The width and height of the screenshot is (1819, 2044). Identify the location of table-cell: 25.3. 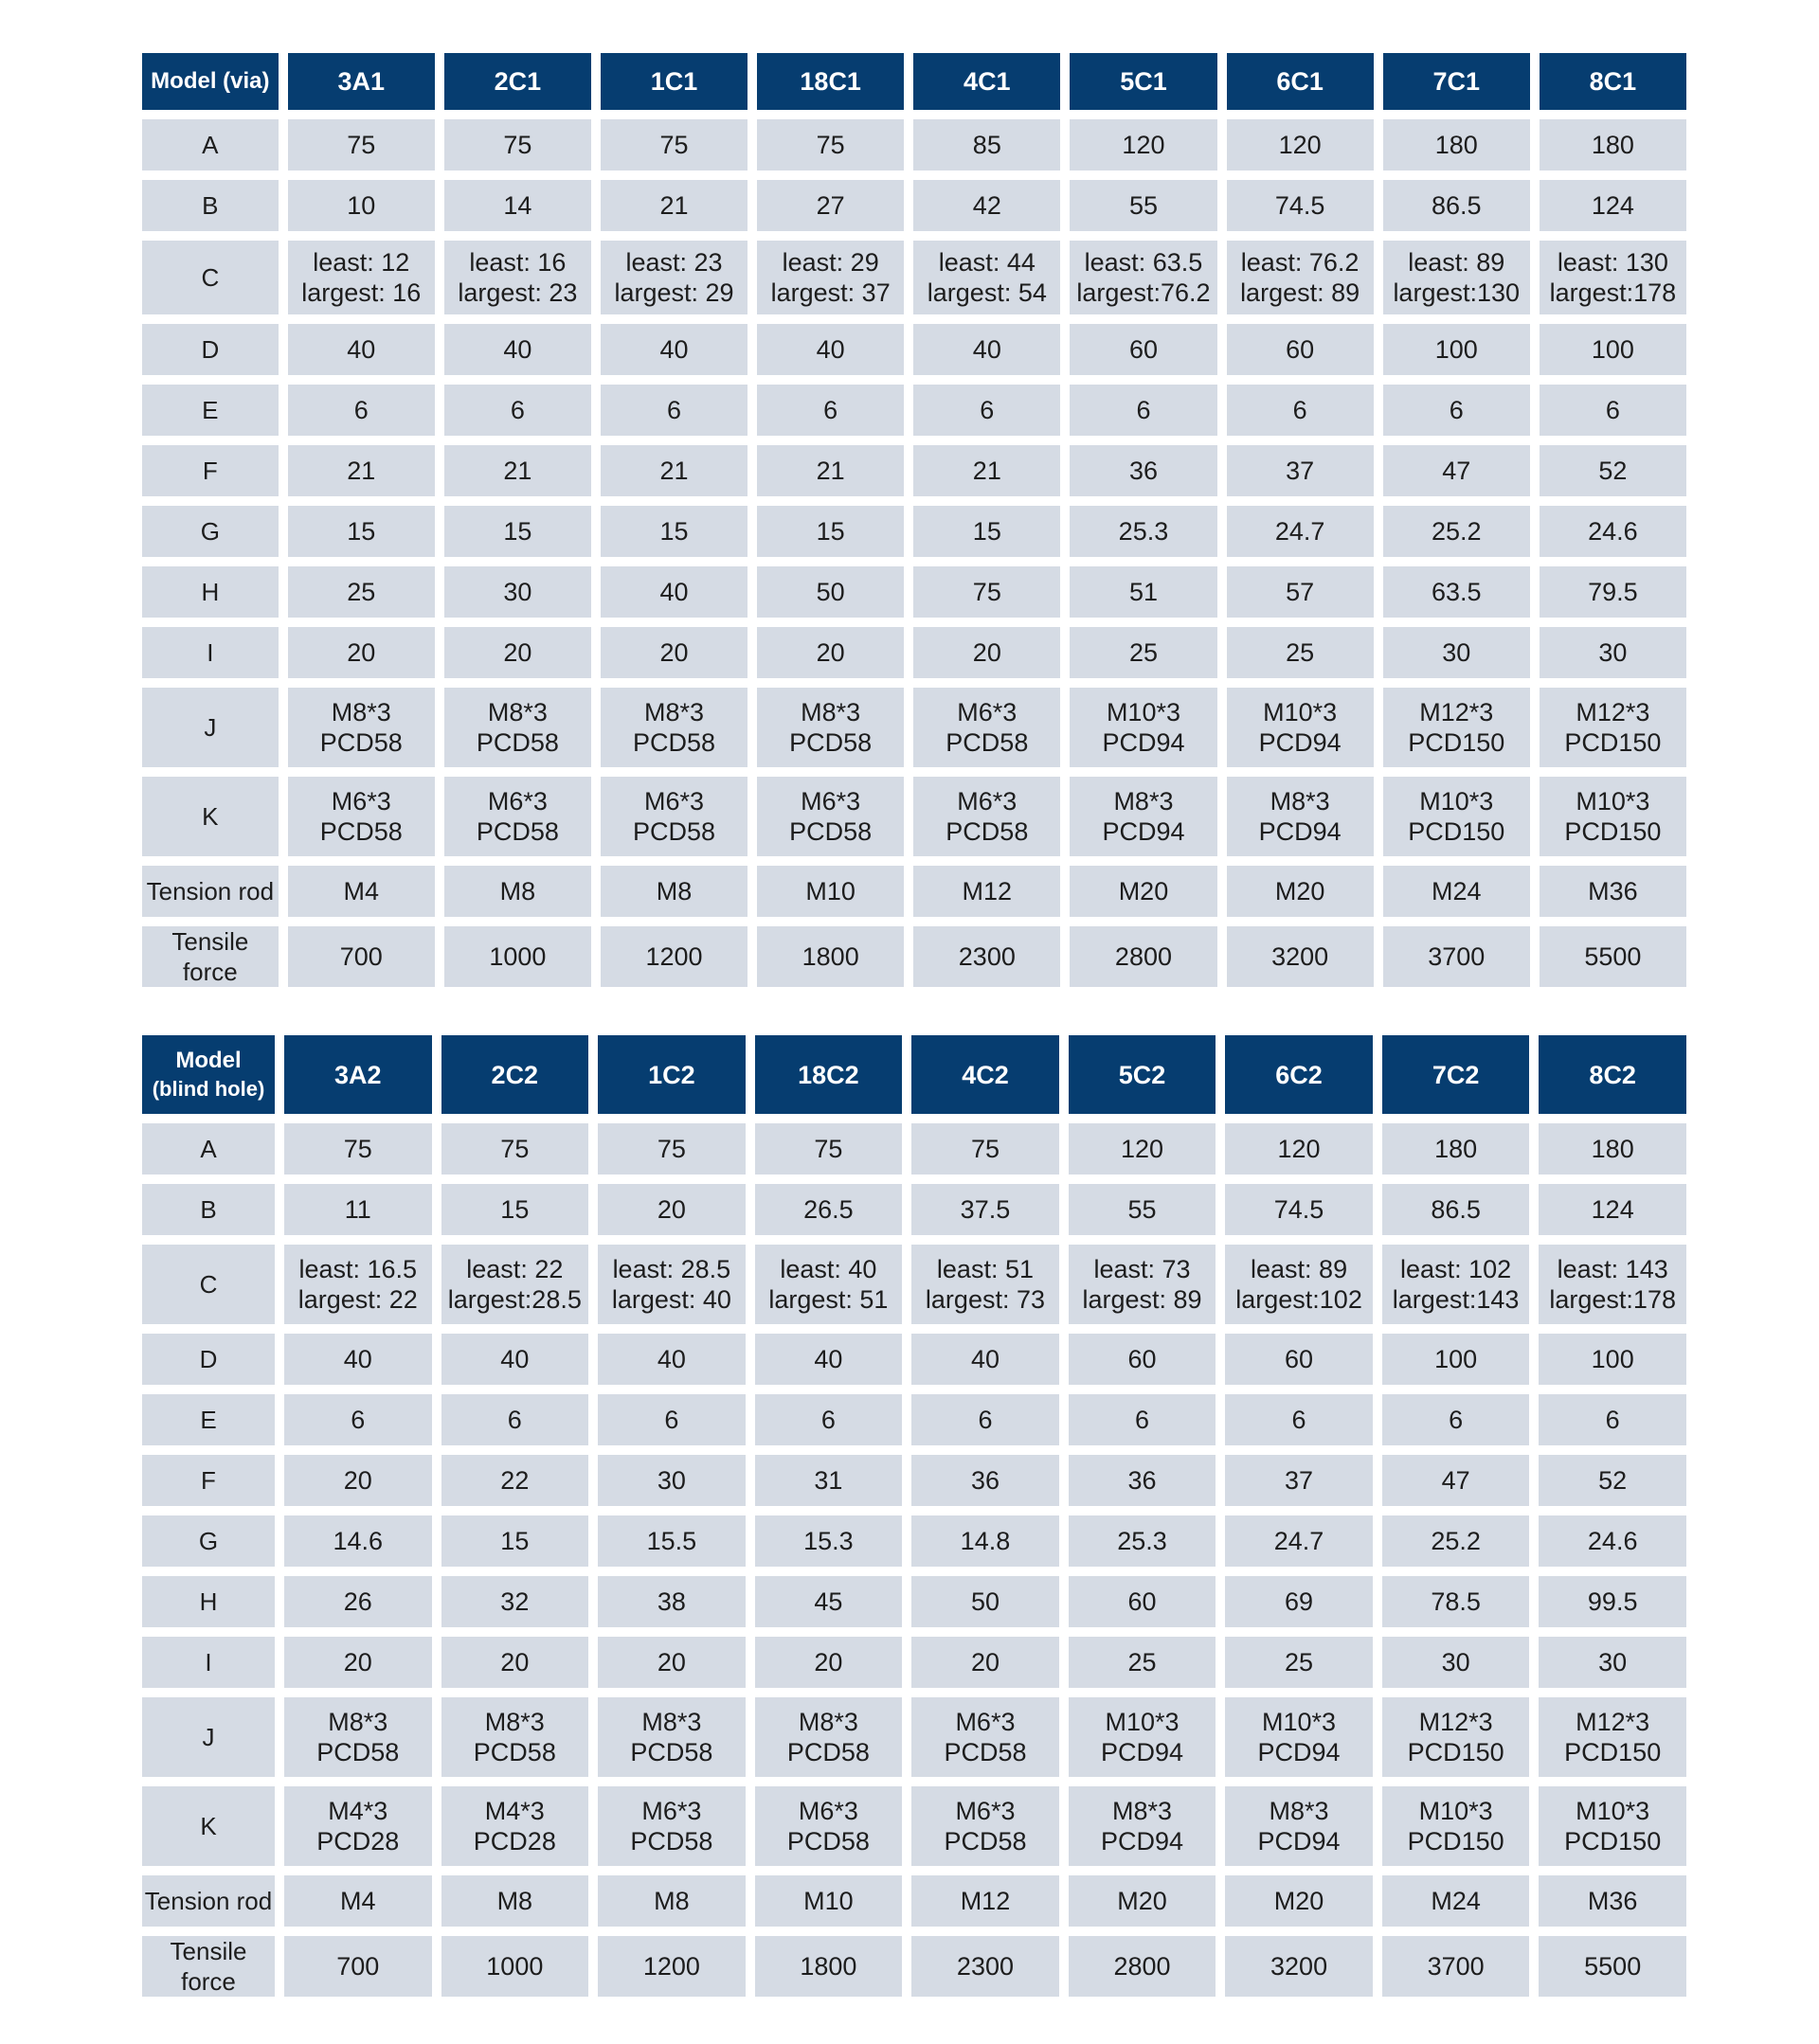
(1143, 531).